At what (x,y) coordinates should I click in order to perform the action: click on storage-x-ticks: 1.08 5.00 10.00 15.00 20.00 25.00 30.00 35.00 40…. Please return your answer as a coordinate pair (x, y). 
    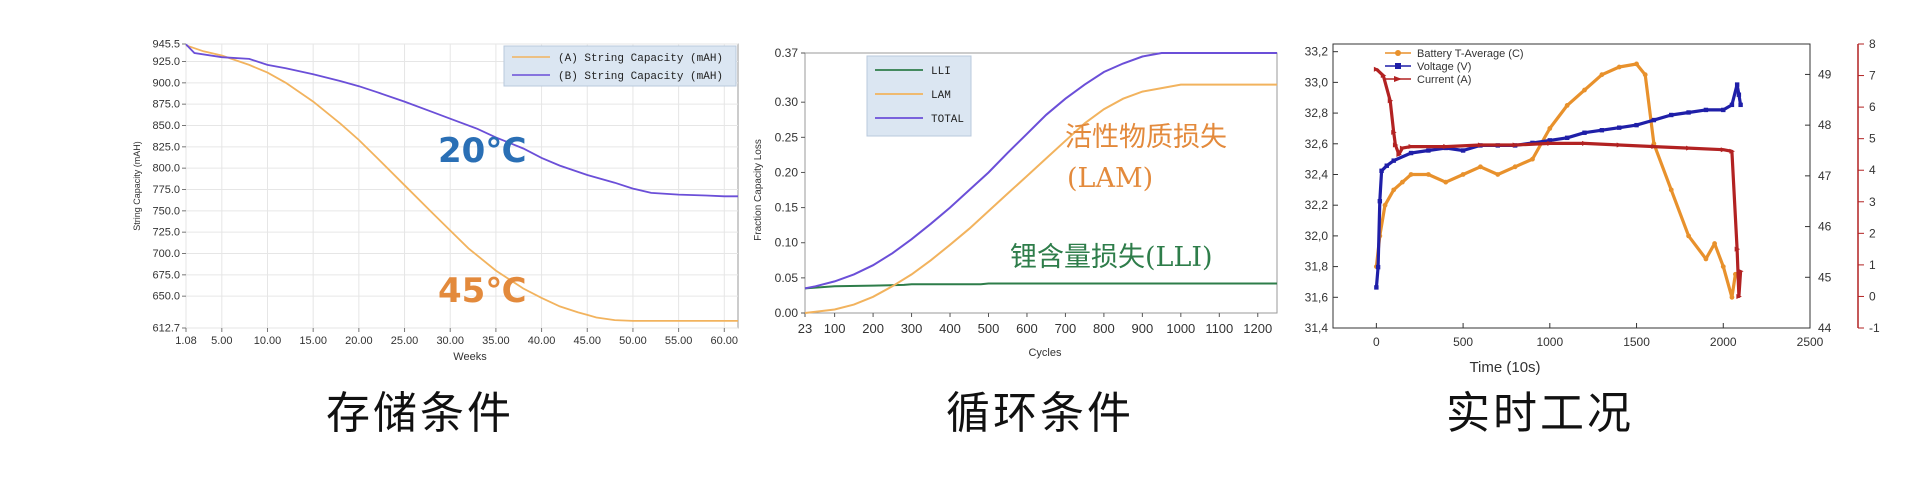
    Looking at the image, I should click on (456, 337).